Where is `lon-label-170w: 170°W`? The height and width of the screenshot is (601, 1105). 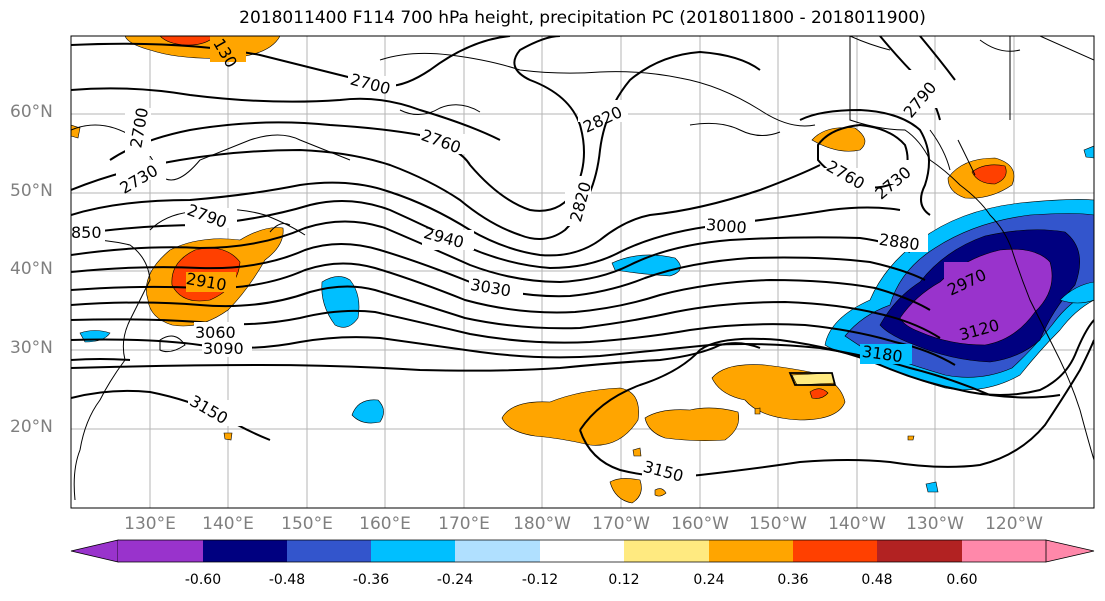 lon-label-170w: 170°W is located at coordinates (621, 524).